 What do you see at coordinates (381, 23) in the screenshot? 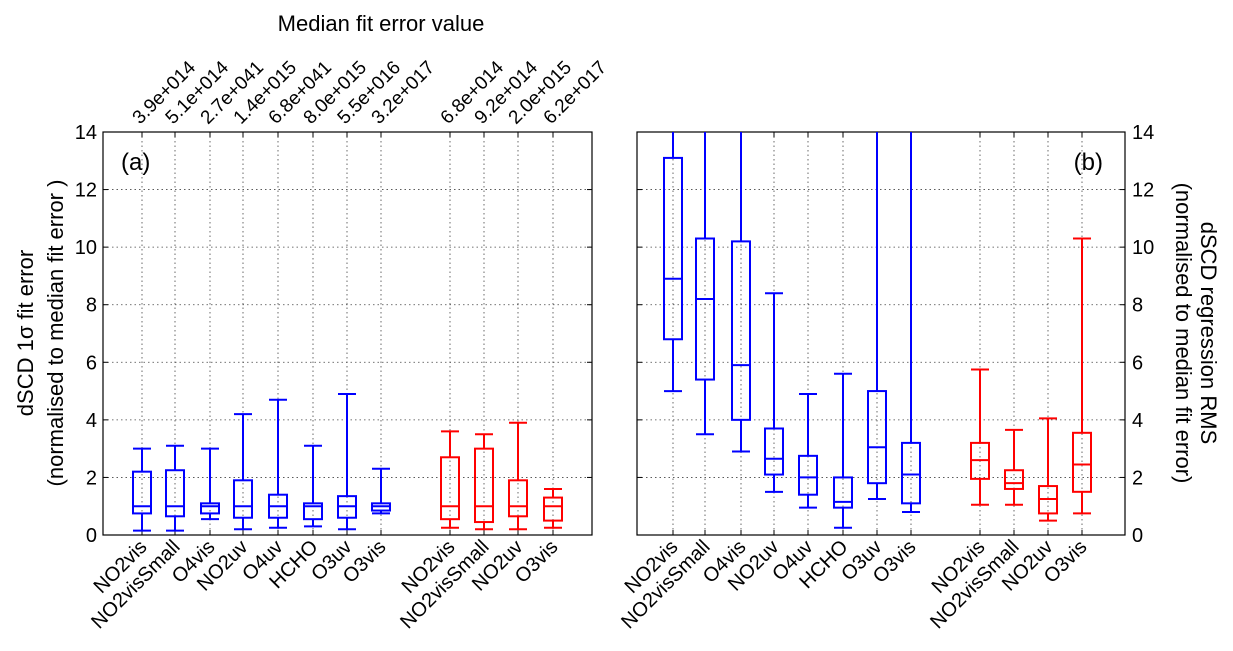
I see `top-axis-title: Median fit error value` at bounding box center [381, 23].